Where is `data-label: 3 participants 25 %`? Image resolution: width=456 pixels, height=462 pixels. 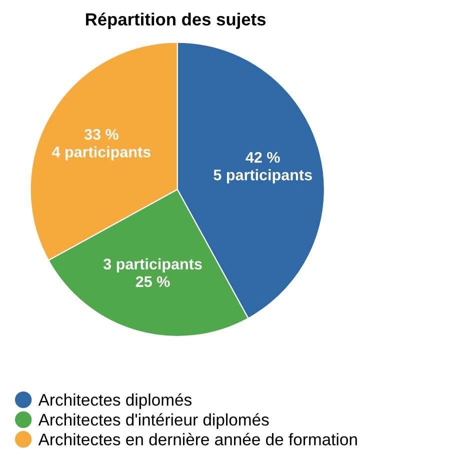
data-label: 3 participants 25 % is located at coordinates (152, 273).